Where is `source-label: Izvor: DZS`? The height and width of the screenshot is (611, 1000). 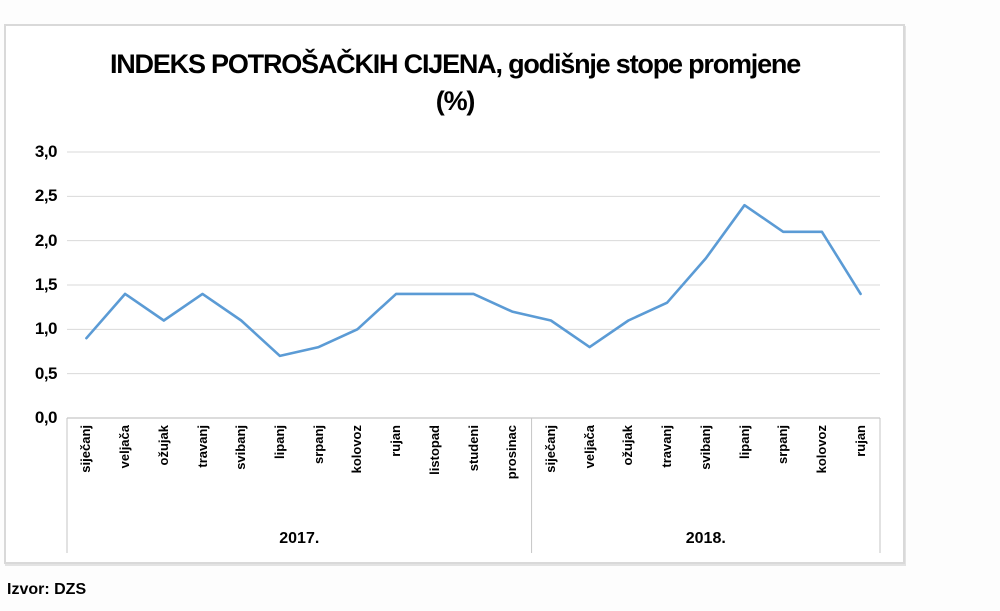
source-label: Izvor: DZS is located at coordinates (47, 589).